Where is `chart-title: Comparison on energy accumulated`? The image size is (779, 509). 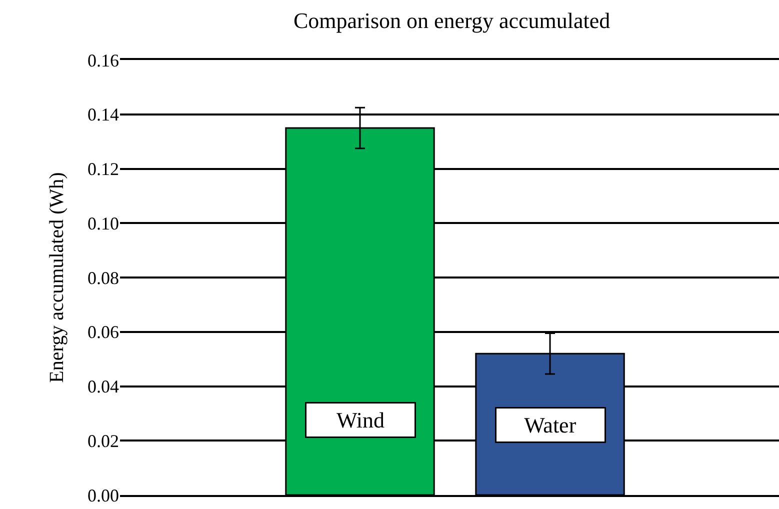
chart-title: Comparison on energy accumulated is located at coordinates (451, 21).